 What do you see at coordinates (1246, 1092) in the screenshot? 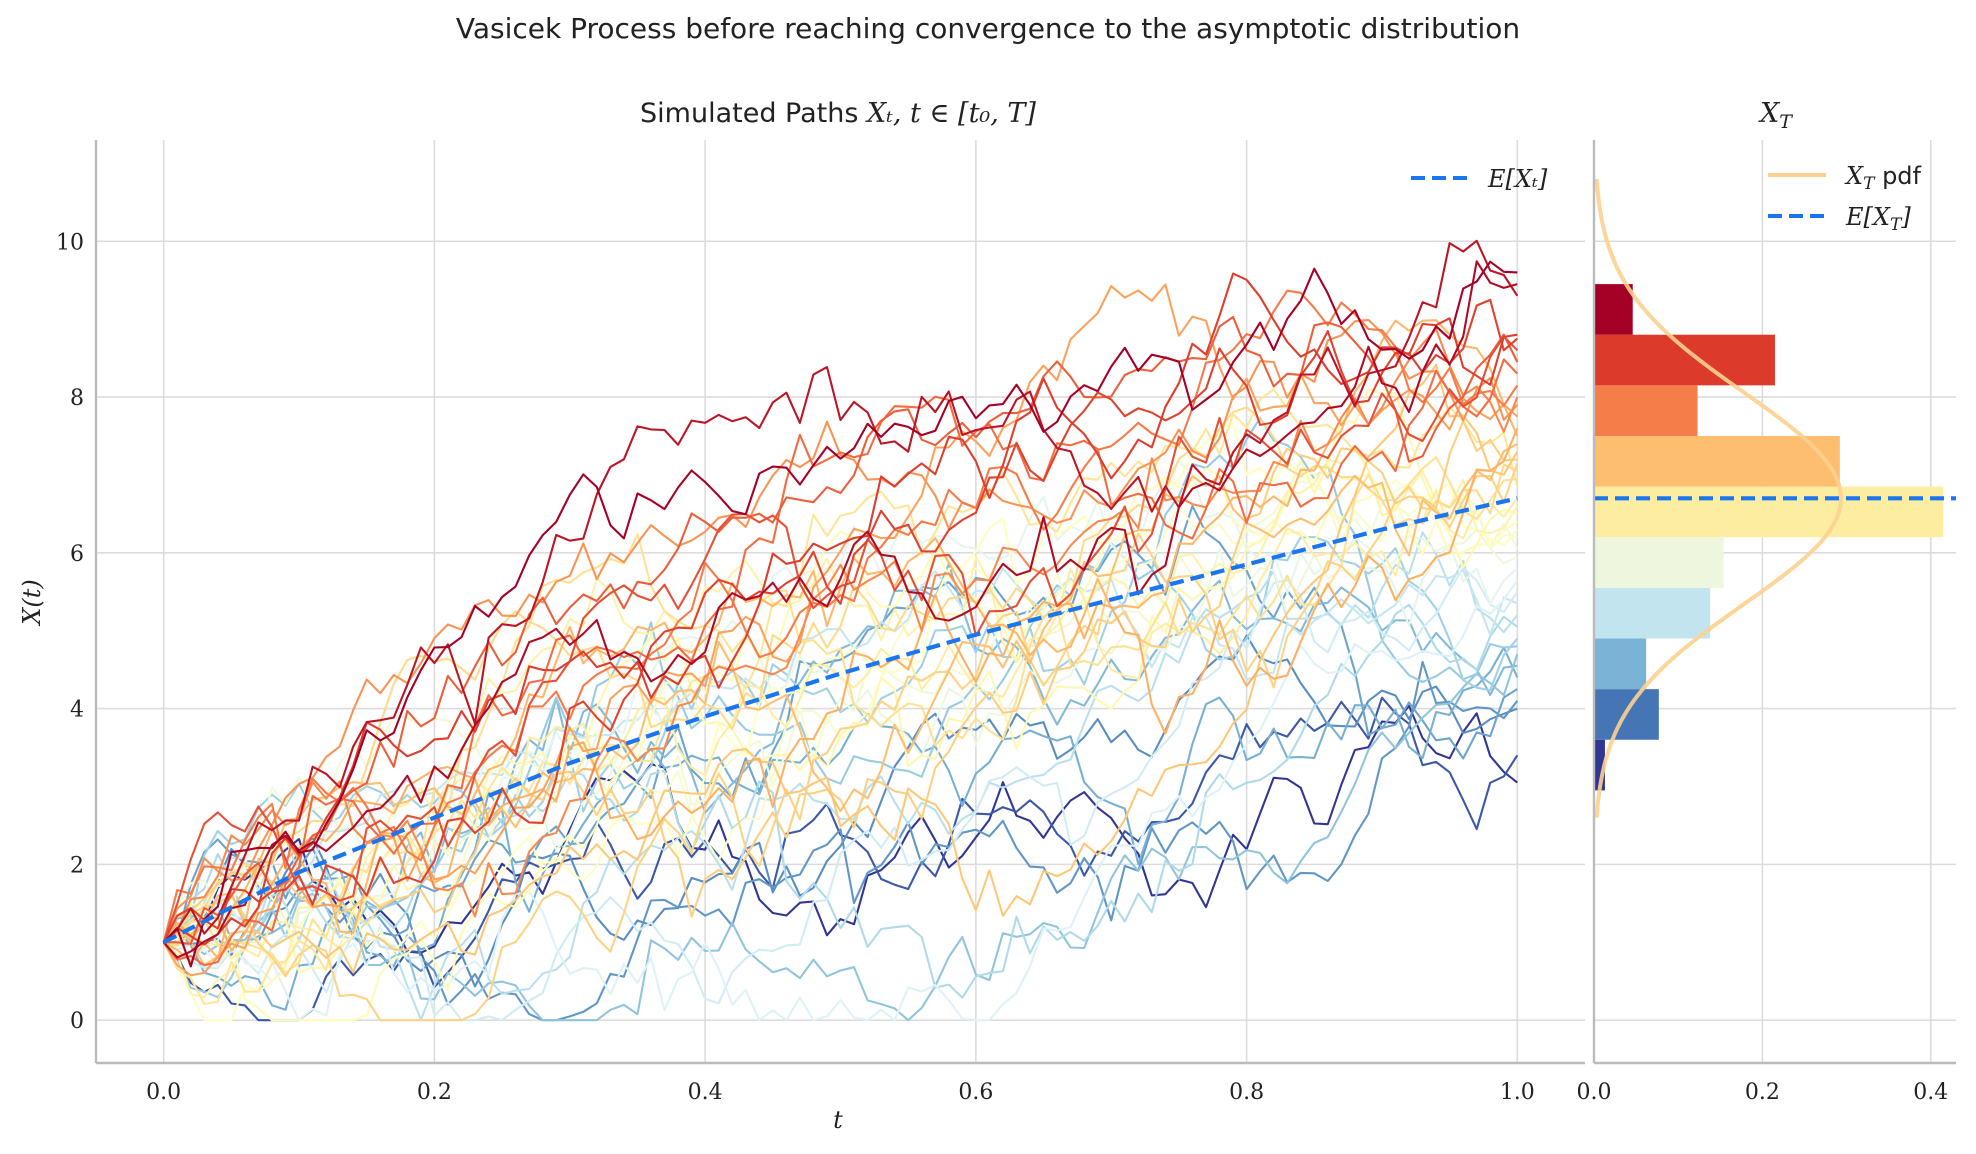
I see `x-tick-label: 0.8` at bounding box center [1246, 1092].